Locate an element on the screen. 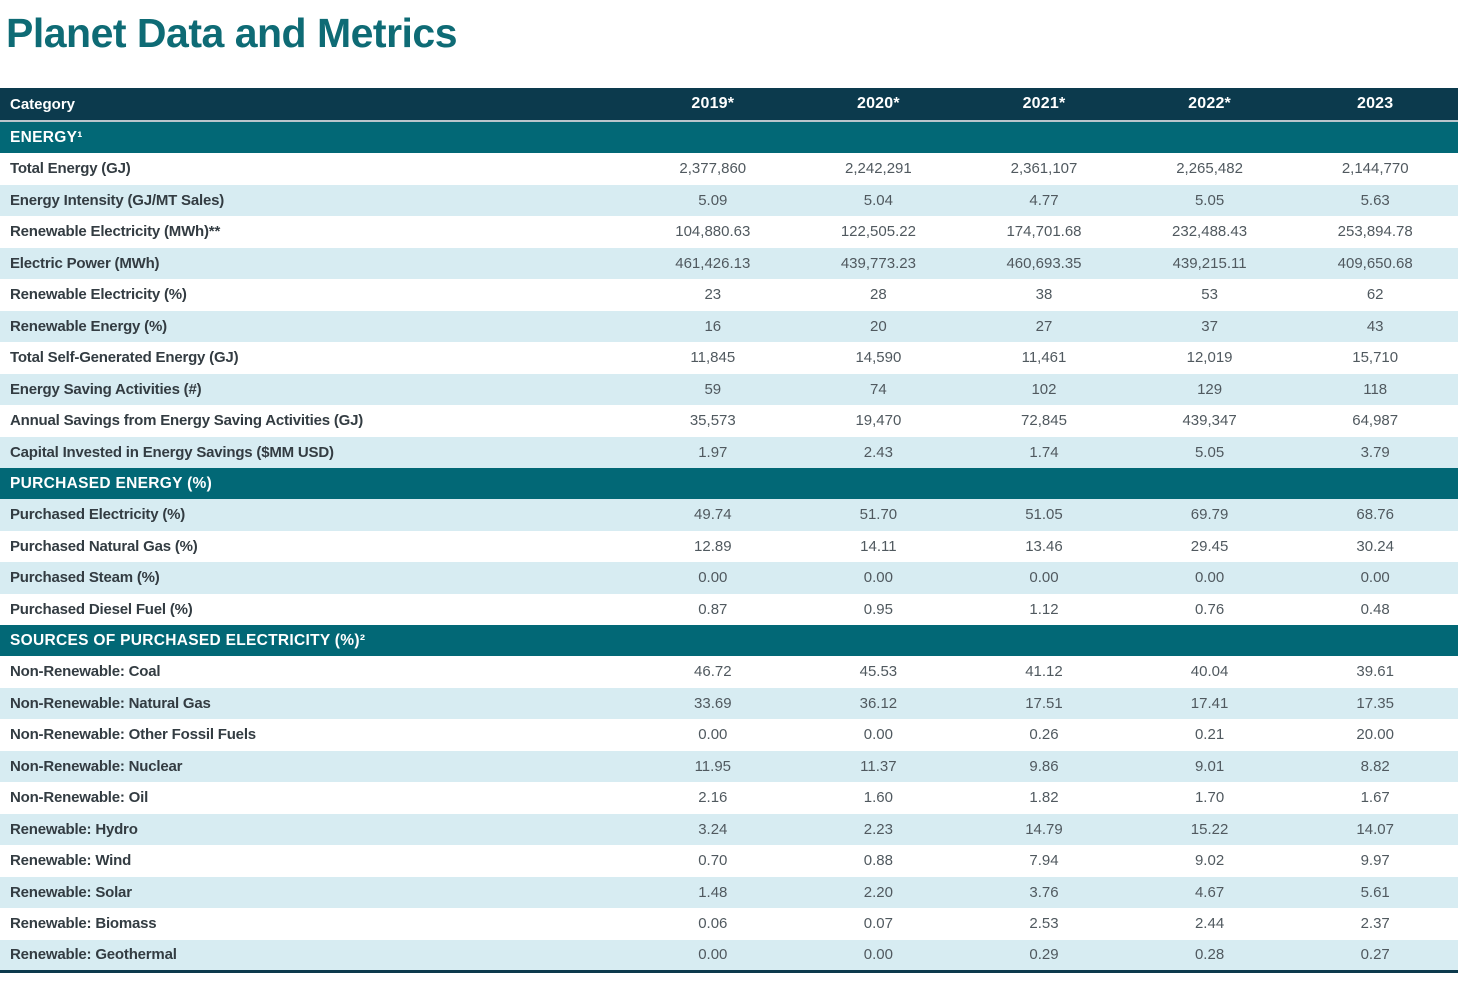 Image resolution: width=1476 pixels, height=989 pixels. value-cell: 174,701.68 is located at coordinates (1044, 232).